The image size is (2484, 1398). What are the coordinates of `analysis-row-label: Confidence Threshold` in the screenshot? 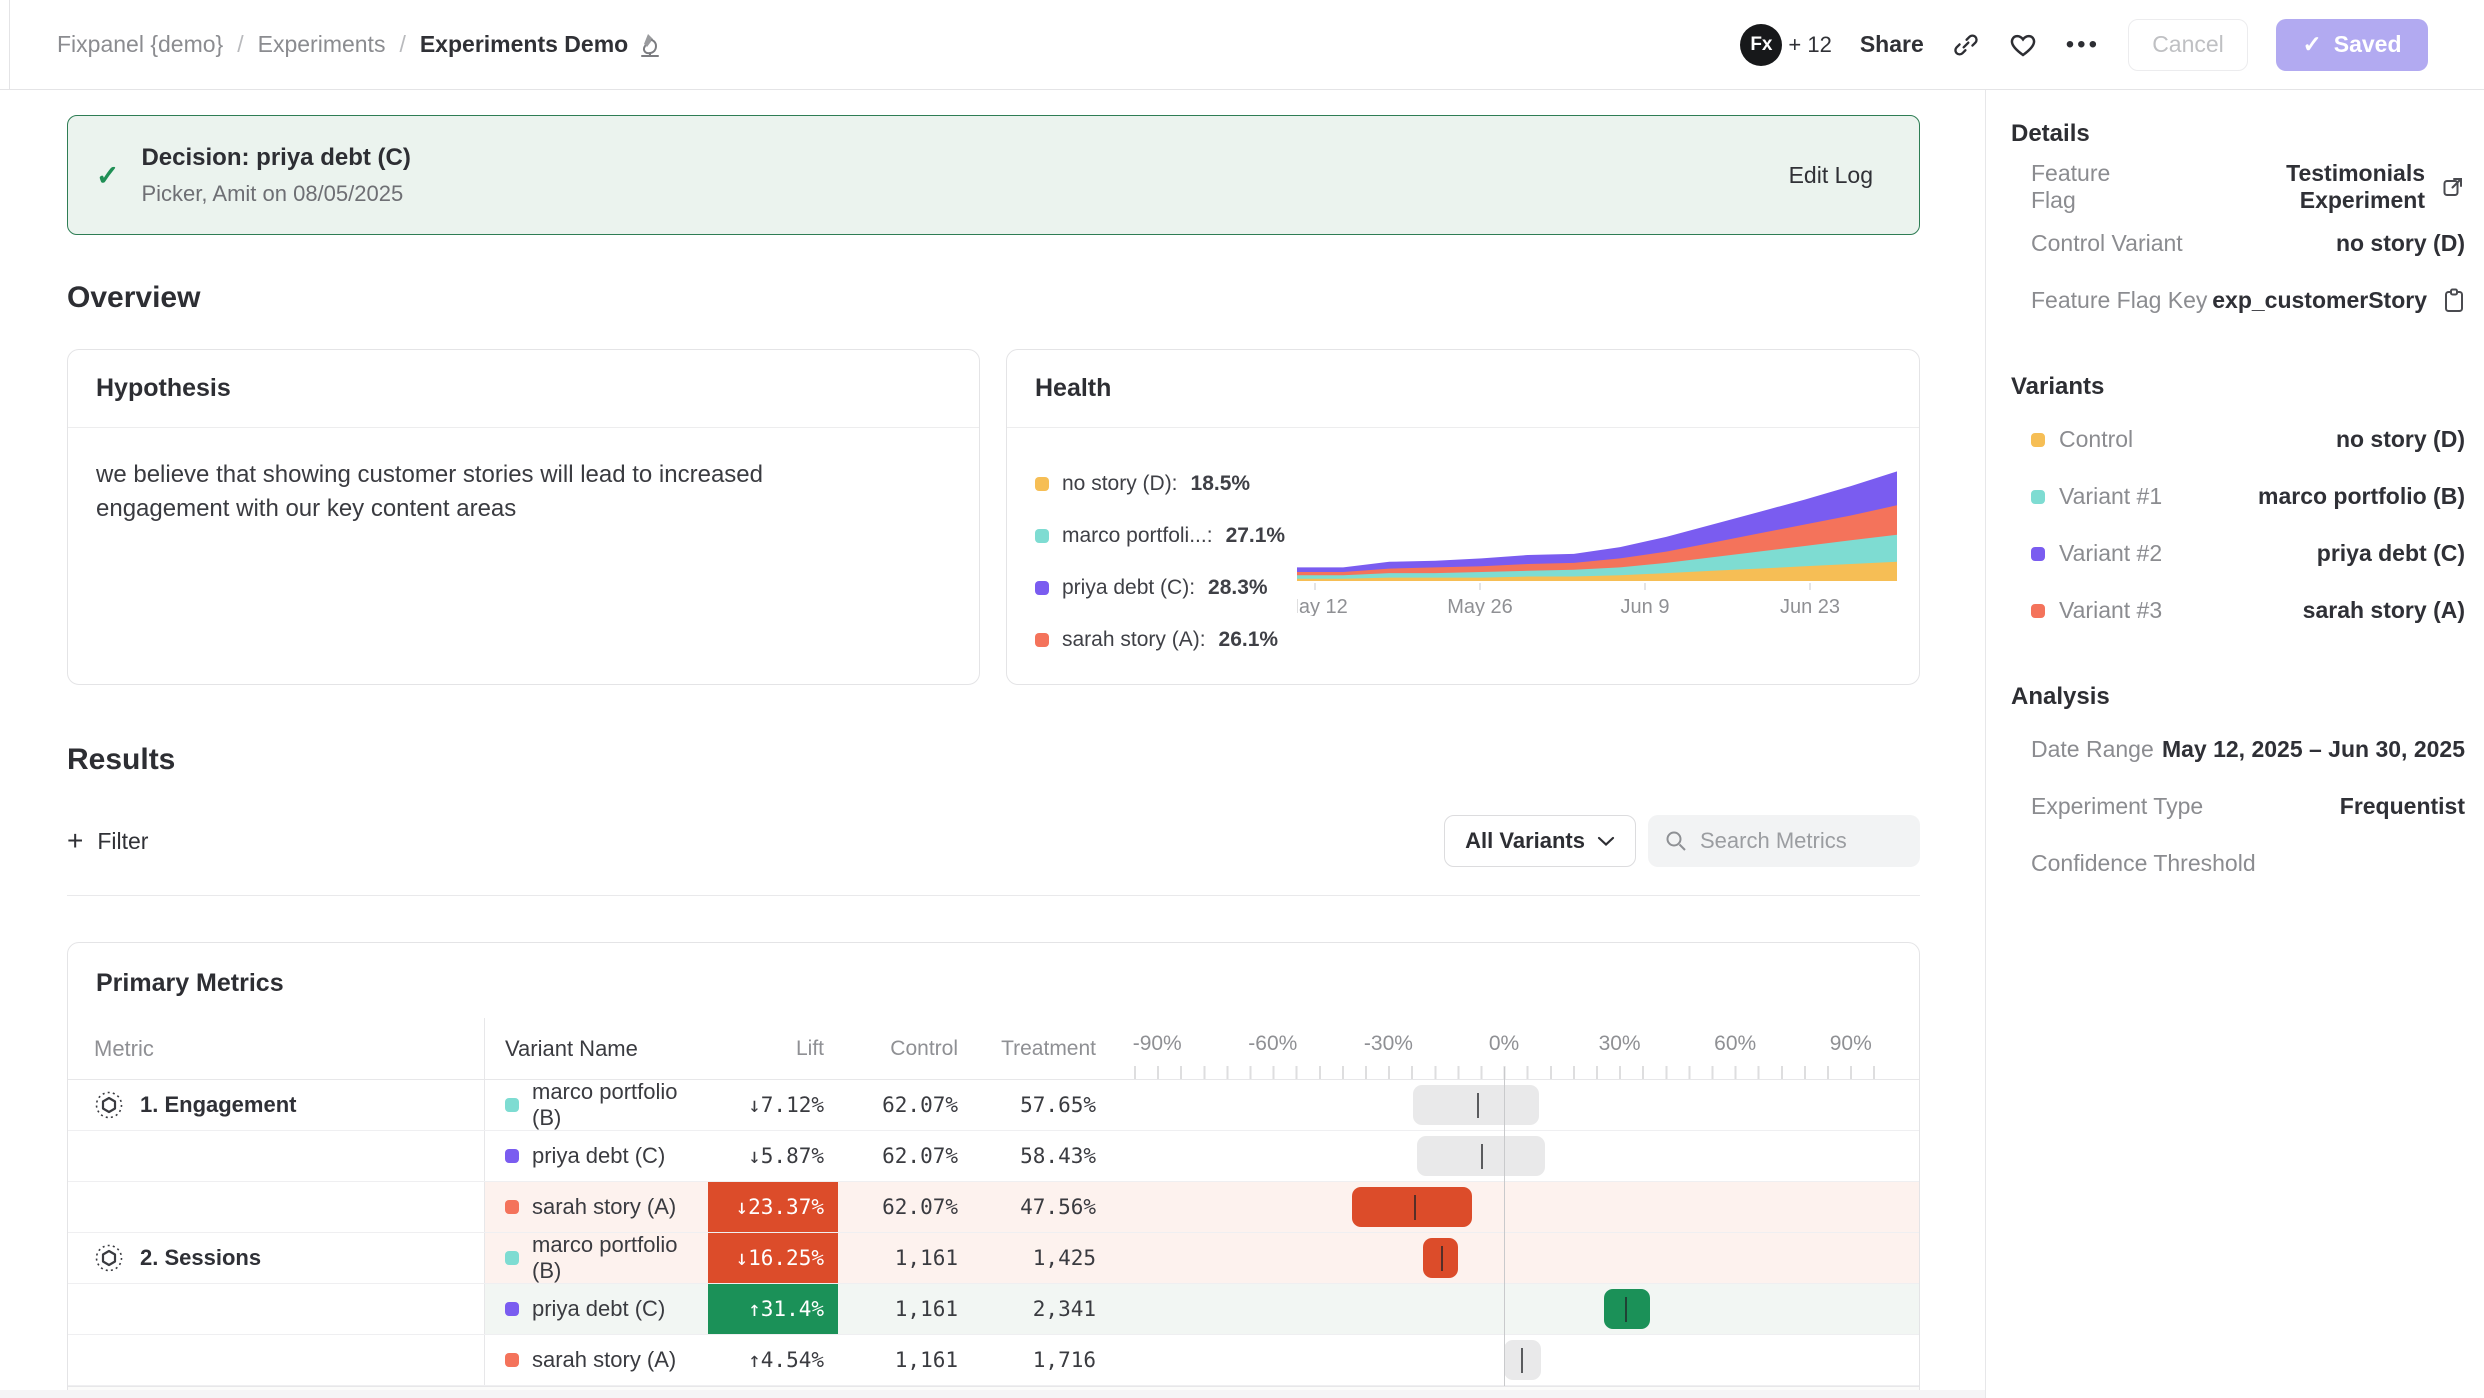 It's located at (2143, 863).